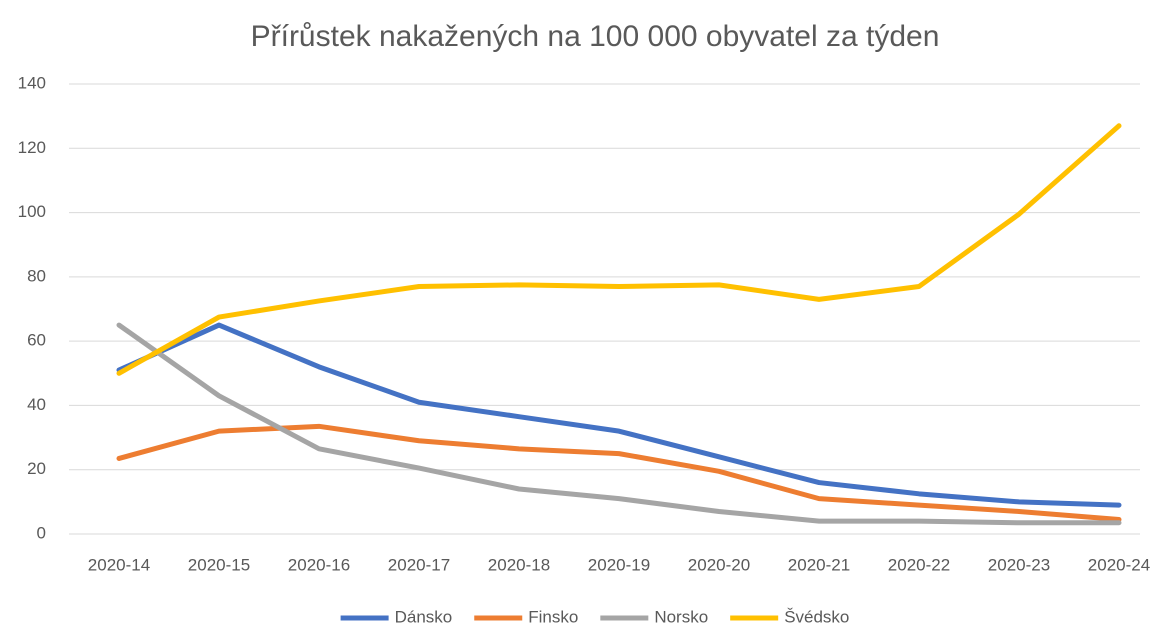 The width and height of the screenshot is (1159, 629). What do you see at coordinates (519, 564) in the screenshot?
I see `x-tick-label: 2020-18` at bounding box center [519, 564].